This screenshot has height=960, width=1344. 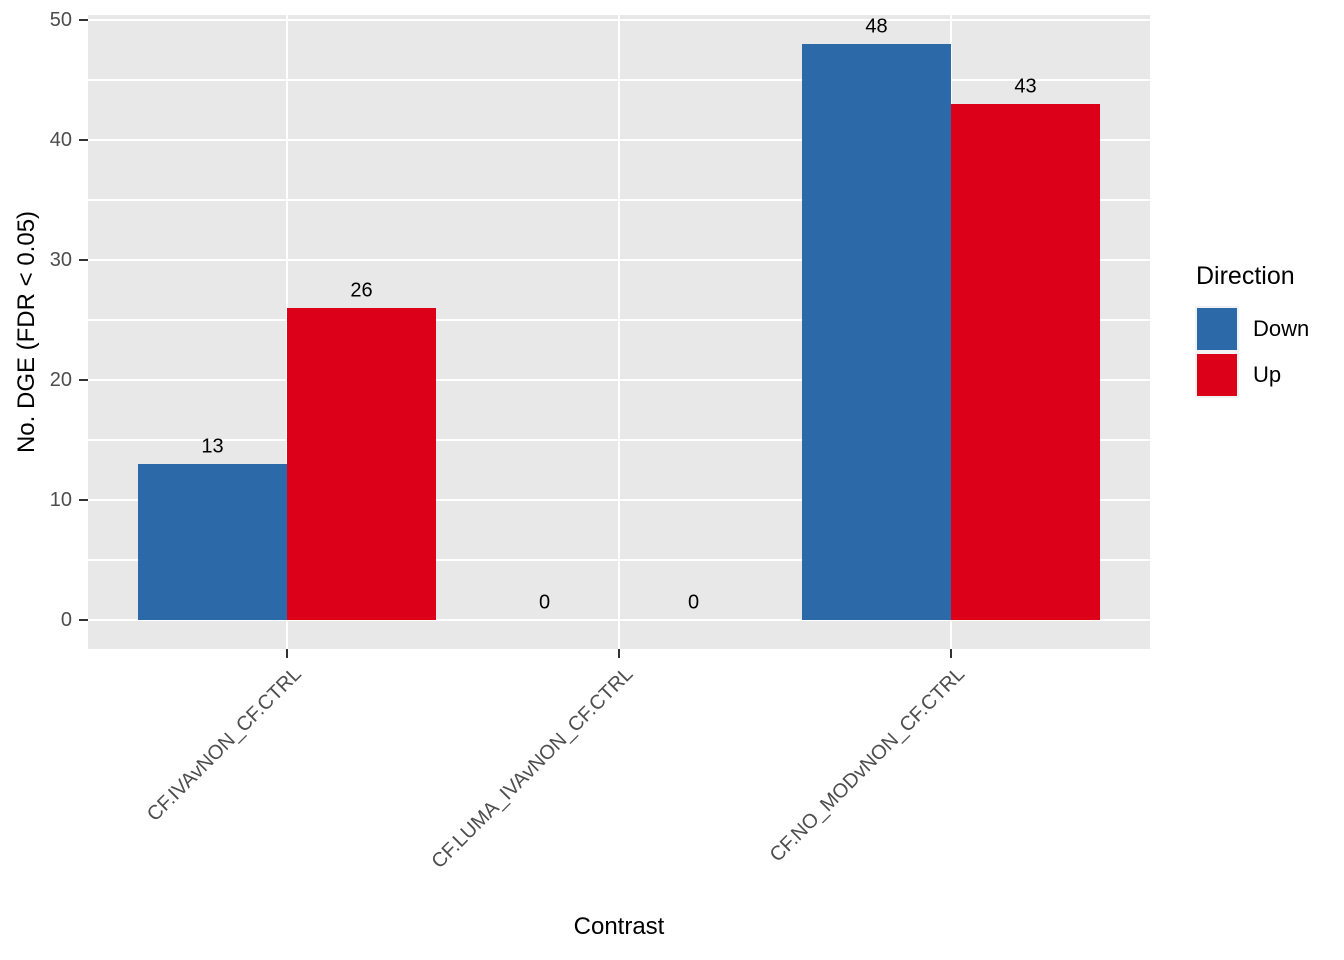 I want to click on legend-keys: Down Up, so click(x=1252, y=352).